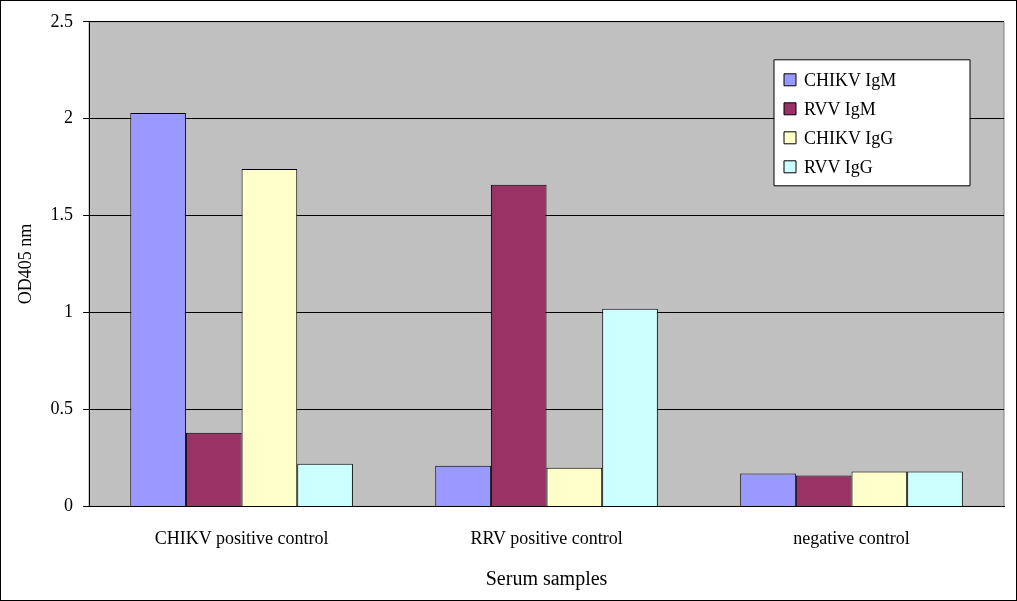  Describe the element at coordinates (69, 117) in the screenshot. I see `y-tick-label: 2` at that location.